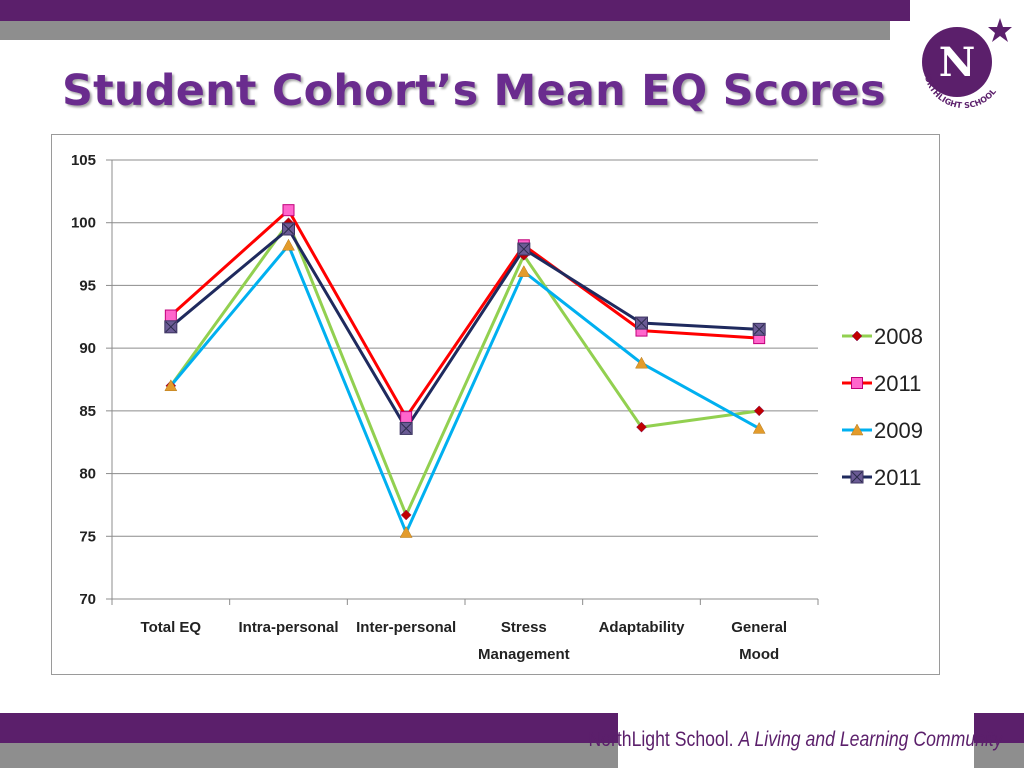 Image resolution: width=1024 pixels, height=768 pixels. I want to click on x-tick-label: General, so click(759, 627).